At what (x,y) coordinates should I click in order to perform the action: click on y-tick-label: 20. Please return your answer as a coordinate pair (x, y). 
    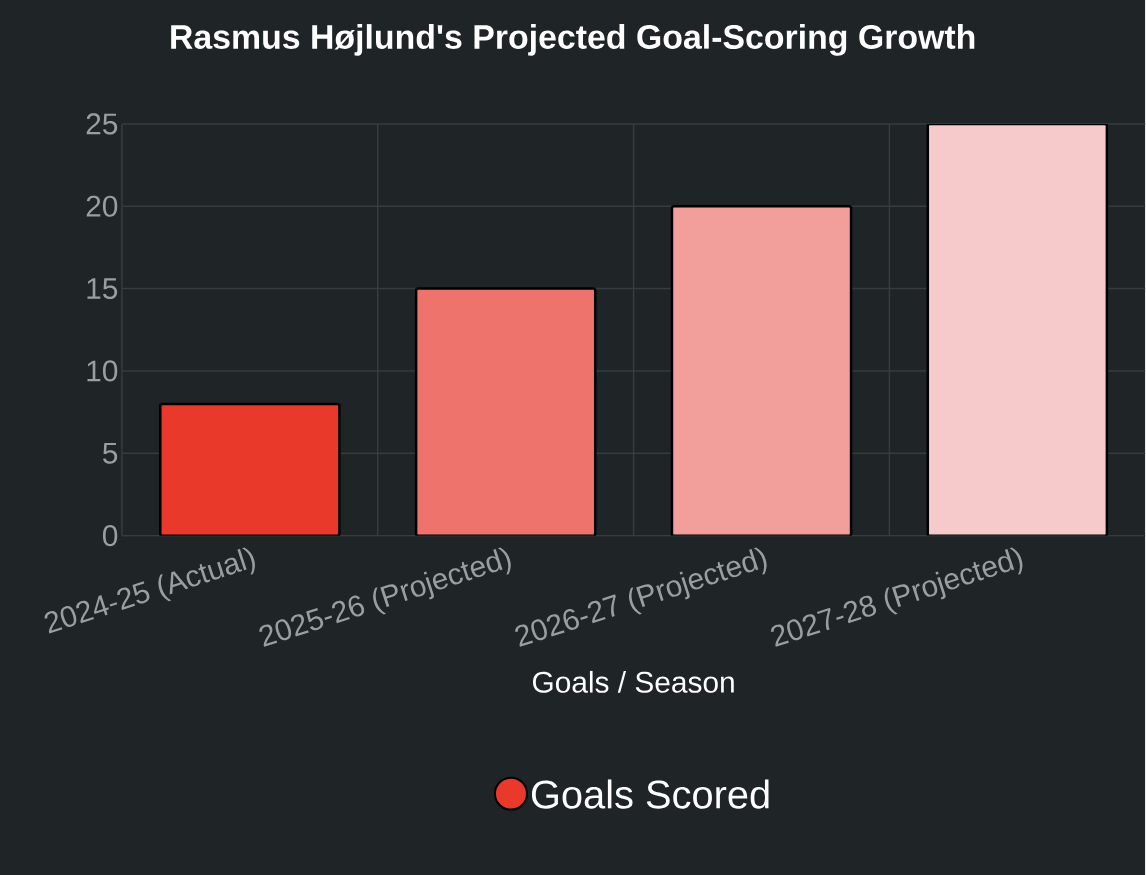
    Looking at the image, I should click on (102, 206).